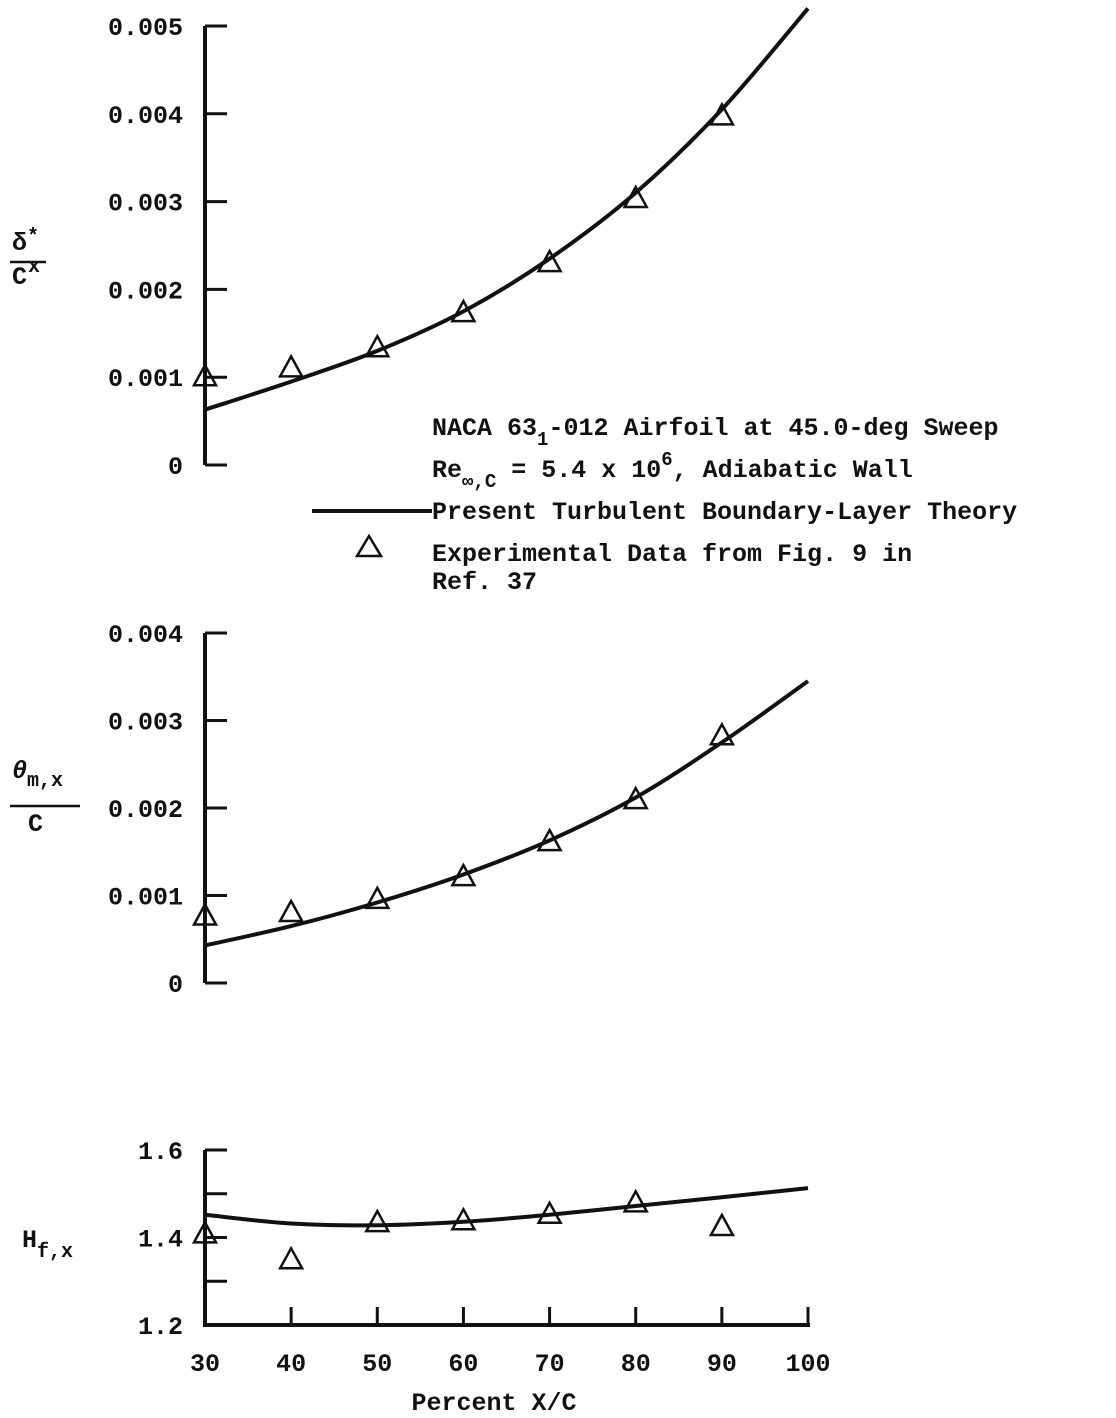 This screenshot has width=1116, height=1418. Describe the element at coordinates (45, 798) in the screenshot. I see `y-axis-label: θm,x C` at that location.